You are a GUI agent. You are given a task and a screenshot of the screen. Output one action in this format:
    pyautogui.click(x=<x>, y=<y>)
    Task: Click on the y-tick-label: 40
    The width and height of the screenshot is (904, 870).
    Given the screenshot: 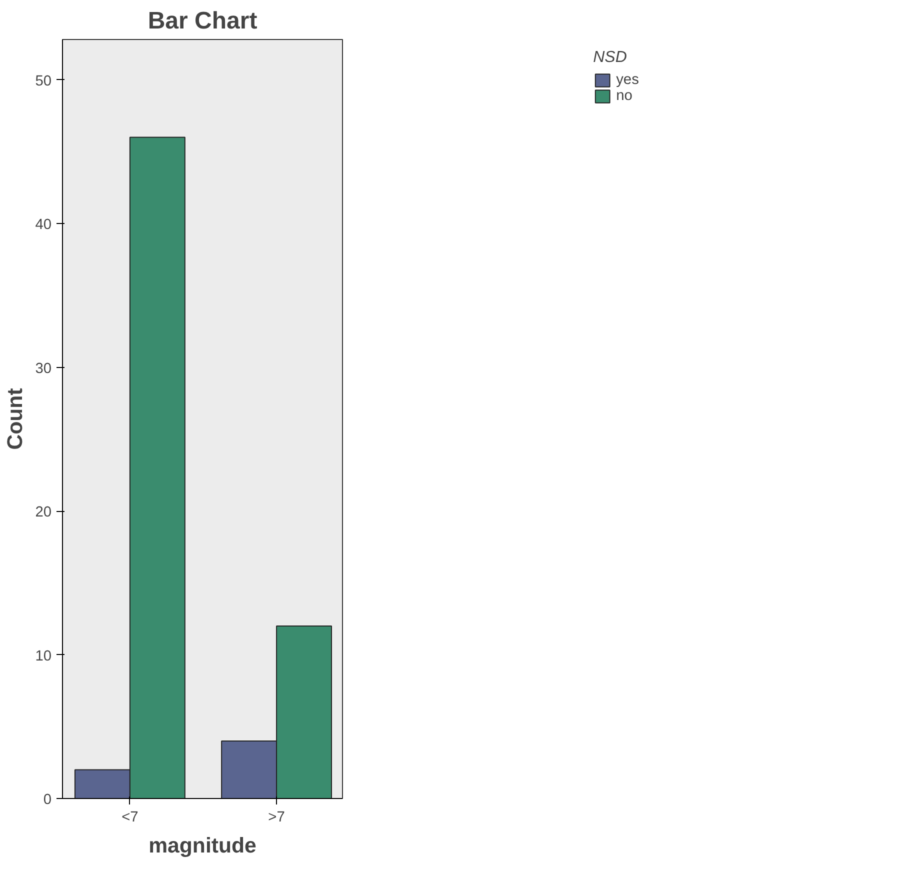 What is the action you would take?
    pyautogui.click(x=43, y=225)
    